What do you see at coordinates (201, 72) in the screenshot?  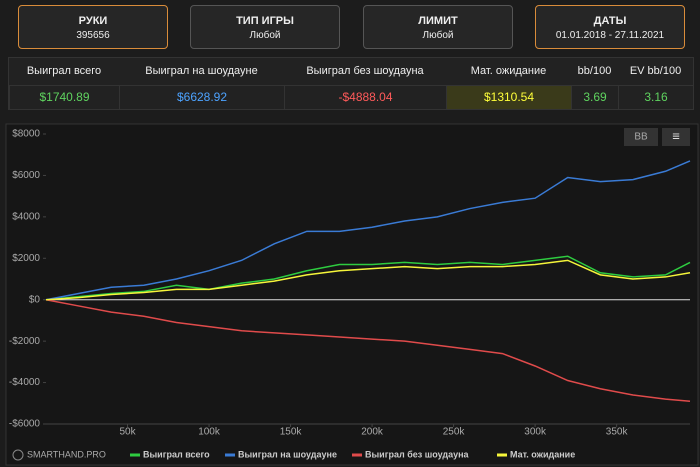 I see `stat-label: Выиграл на шоудауне` at bounding box center [201, 72].